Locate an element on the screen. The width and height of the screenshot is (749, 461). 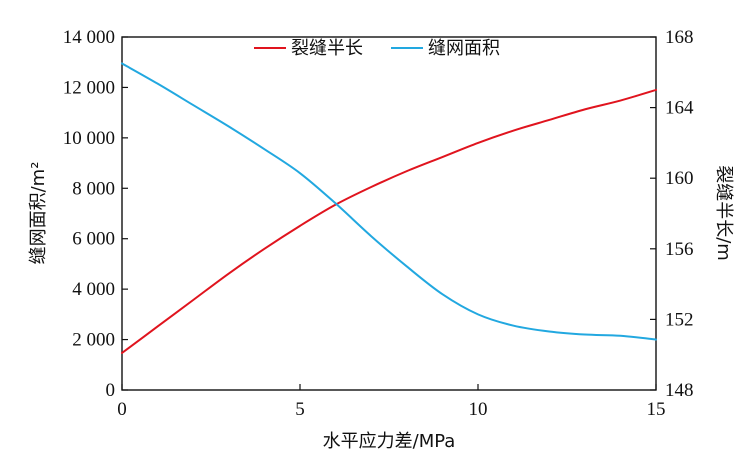
y-right-tick-label: 164 is located at coordinates (679, 108).